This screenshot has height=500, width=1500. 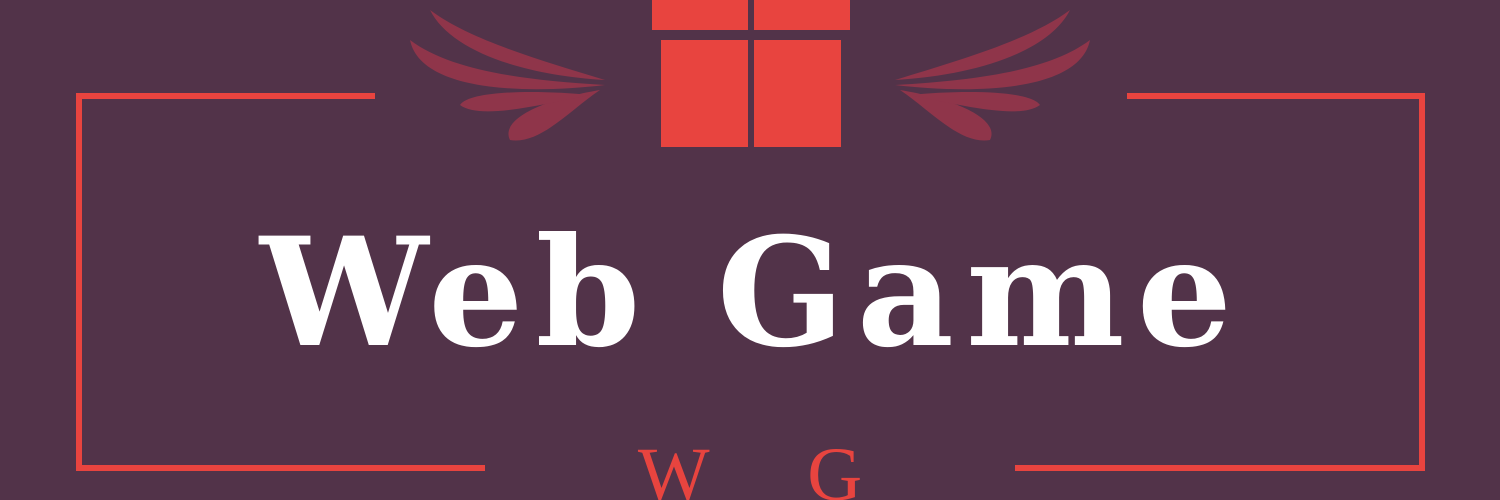 I want to click on left-leaves, so click(x=507, y=75).